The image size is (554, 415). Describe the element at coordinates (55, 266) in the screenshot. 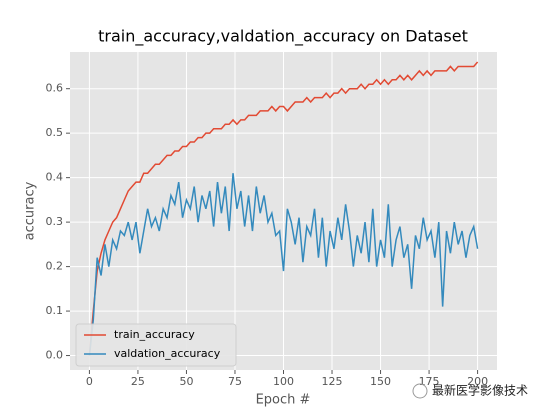

I see `y-tick-label: 0.2` at that location.